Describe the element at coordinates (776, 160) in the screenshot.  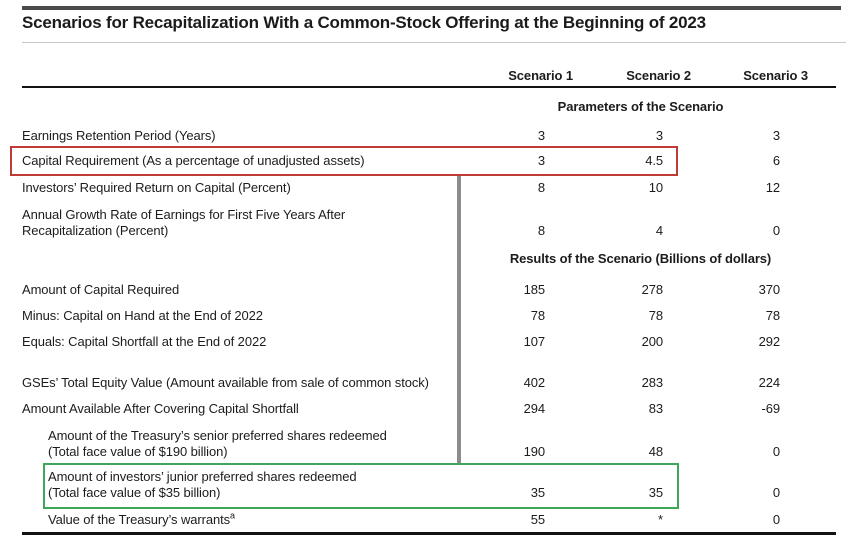
I see `cell-value: 6` at that location.